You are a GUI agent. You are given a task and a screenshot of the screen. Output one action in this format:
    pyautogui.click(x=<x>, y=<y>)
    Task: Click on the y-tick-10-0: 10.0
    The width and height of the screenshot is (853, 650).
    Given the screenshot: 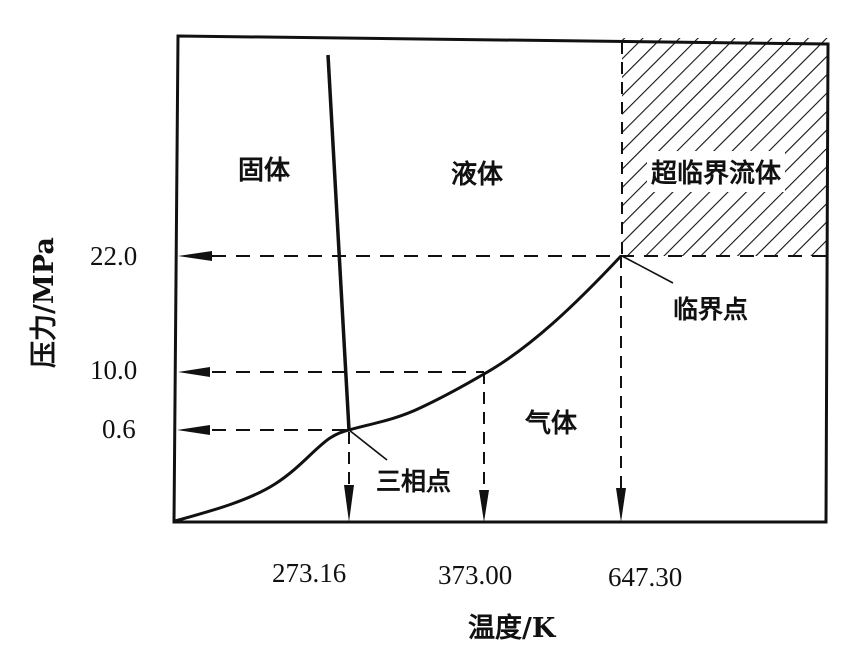 What is the action you would take?
    pyautogui.click(x=114, y=370)
    